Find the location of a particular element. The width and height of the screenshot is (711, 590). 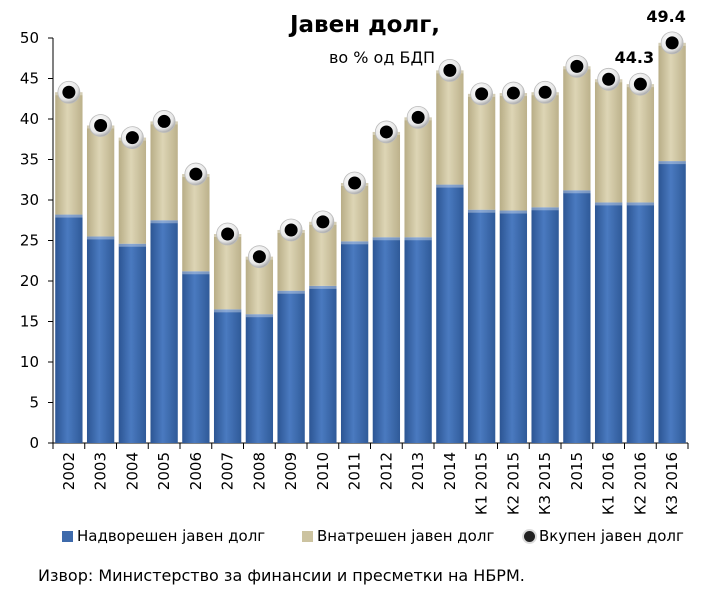

y-tick-label: 5 is located at coordinates (34, 403).